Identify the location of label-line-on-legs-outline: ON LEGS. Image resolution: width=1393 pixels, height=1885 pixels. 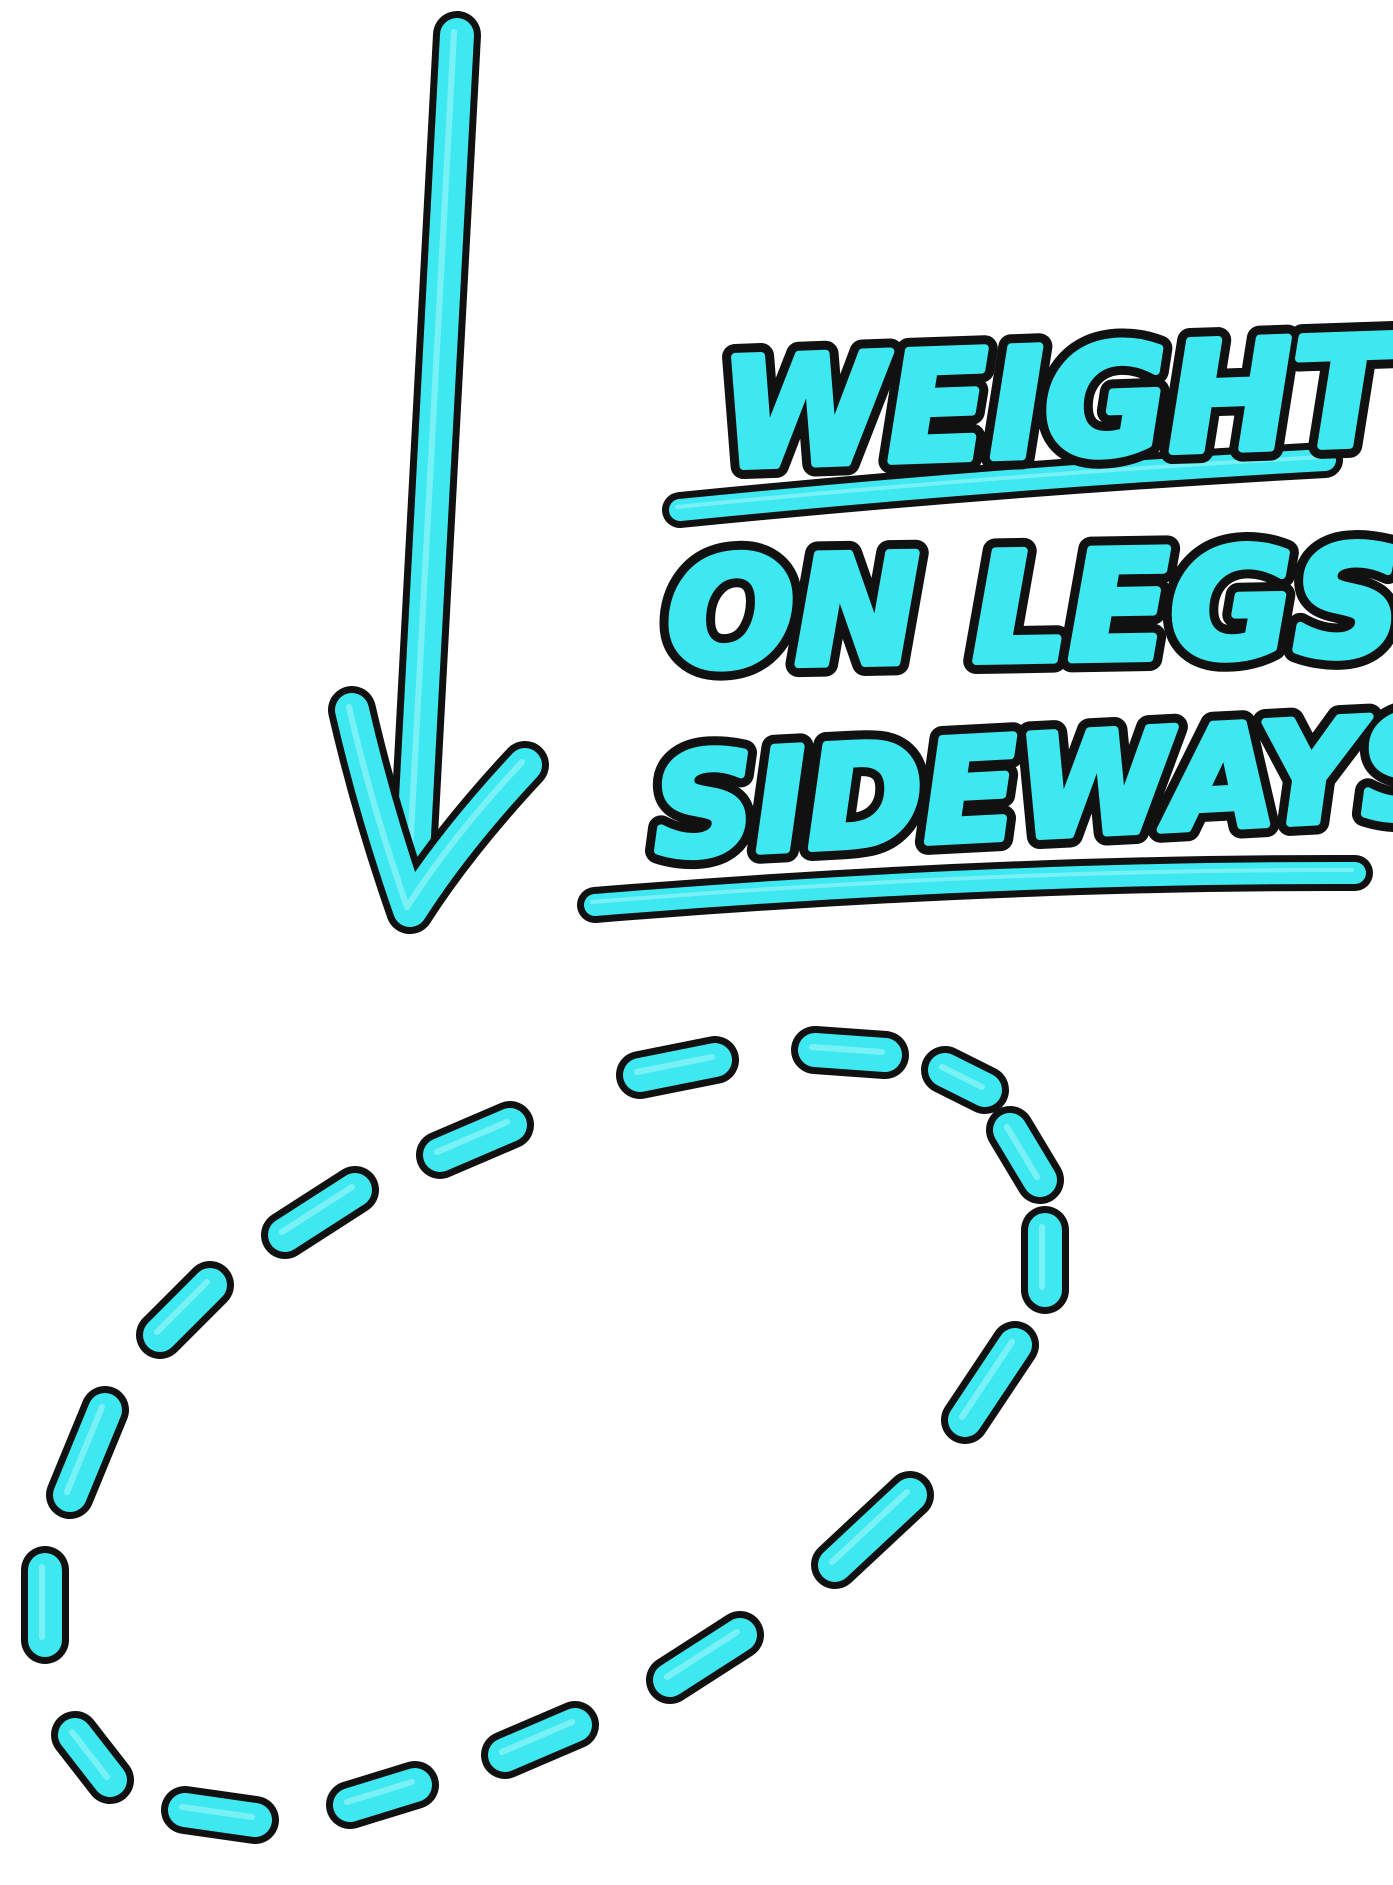
(1029, 609).